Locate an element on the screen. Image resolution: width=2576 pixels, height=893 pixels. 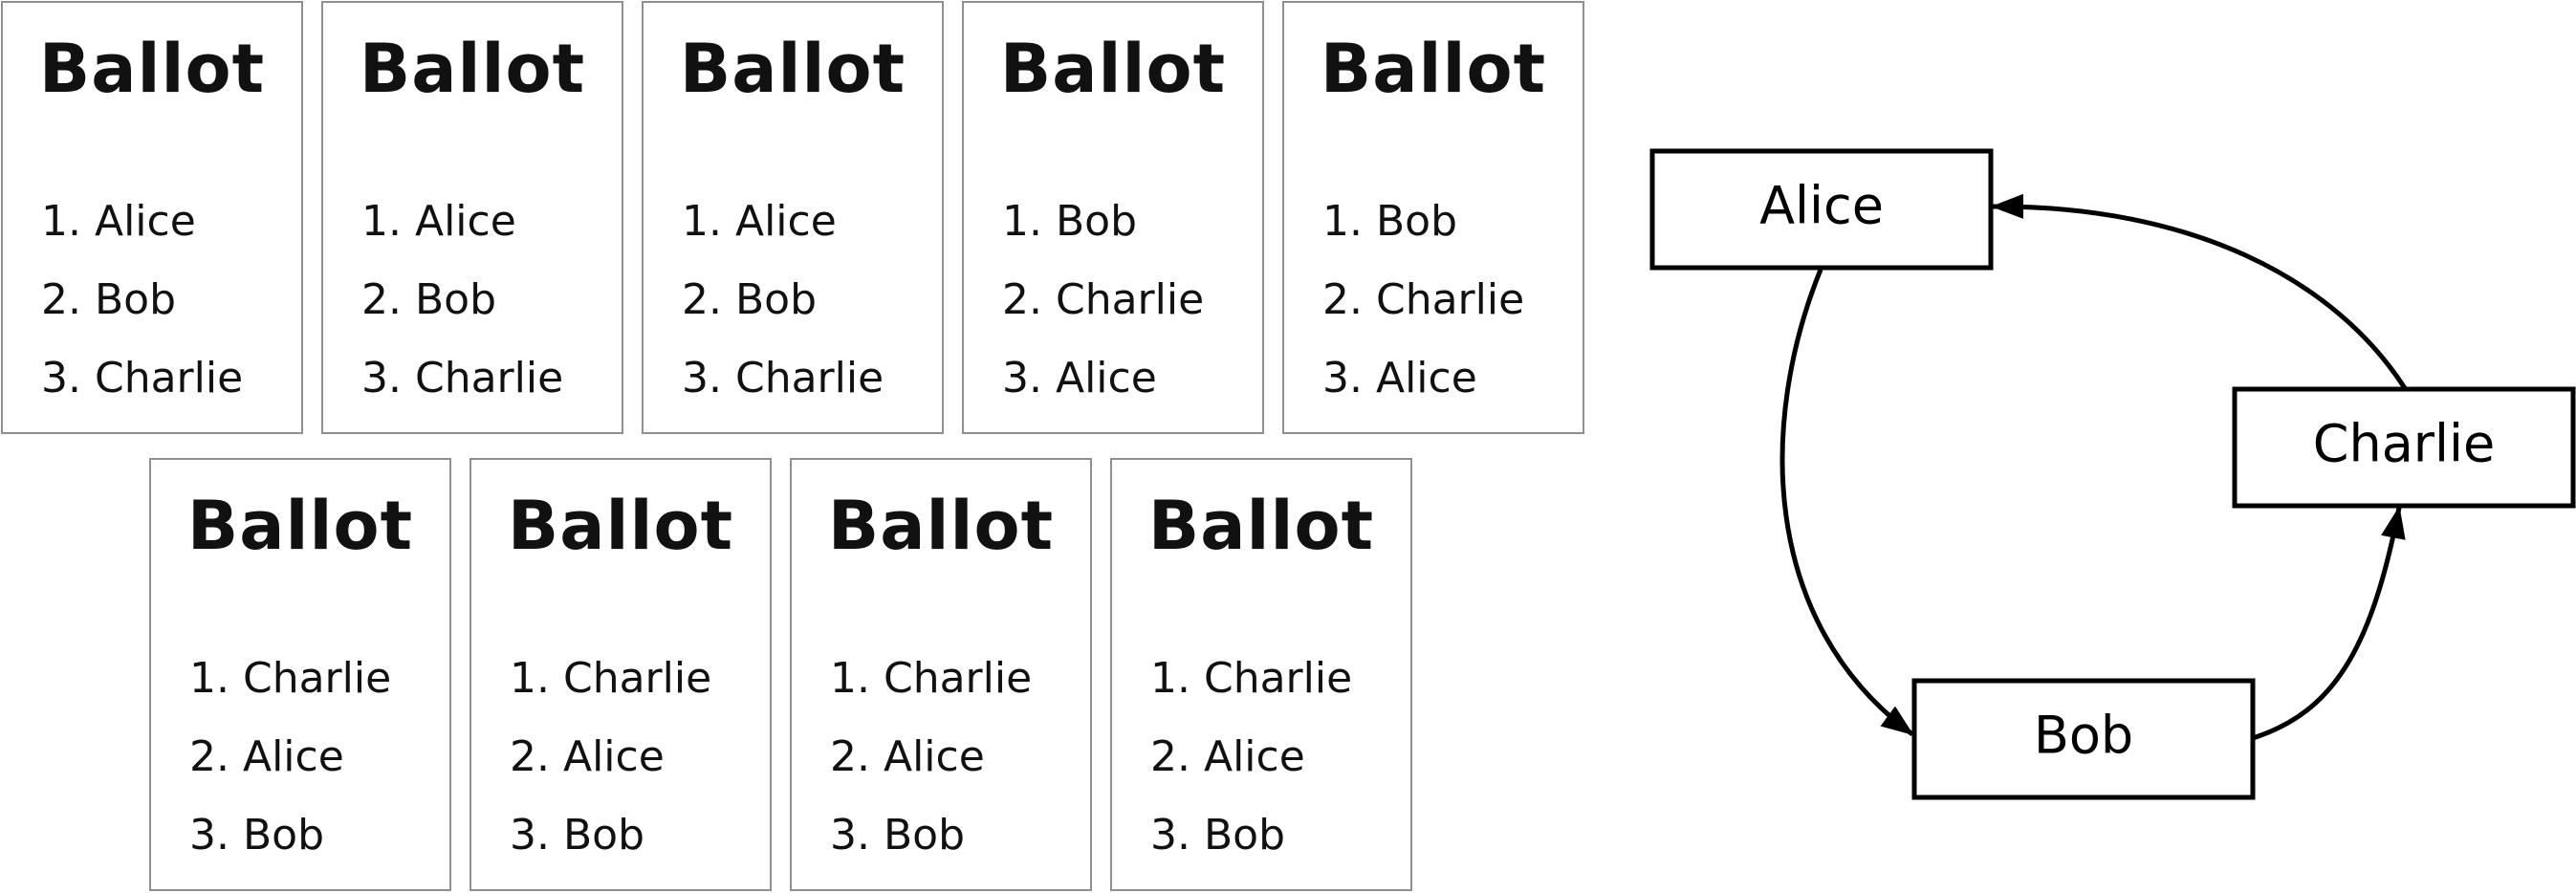
ballot-card-7: Ballot 1. Charlie 2. Alice 3. Bob is located at coordinates (620, 674).